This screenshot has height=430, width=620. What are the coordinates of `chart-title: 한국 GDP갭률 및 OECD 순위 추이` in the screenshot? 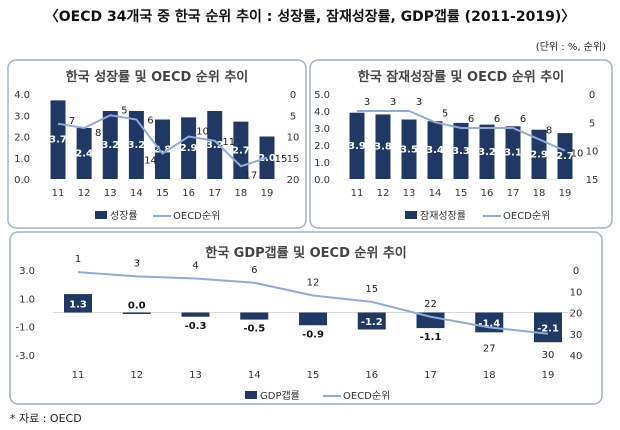 It's located at (306, 253).